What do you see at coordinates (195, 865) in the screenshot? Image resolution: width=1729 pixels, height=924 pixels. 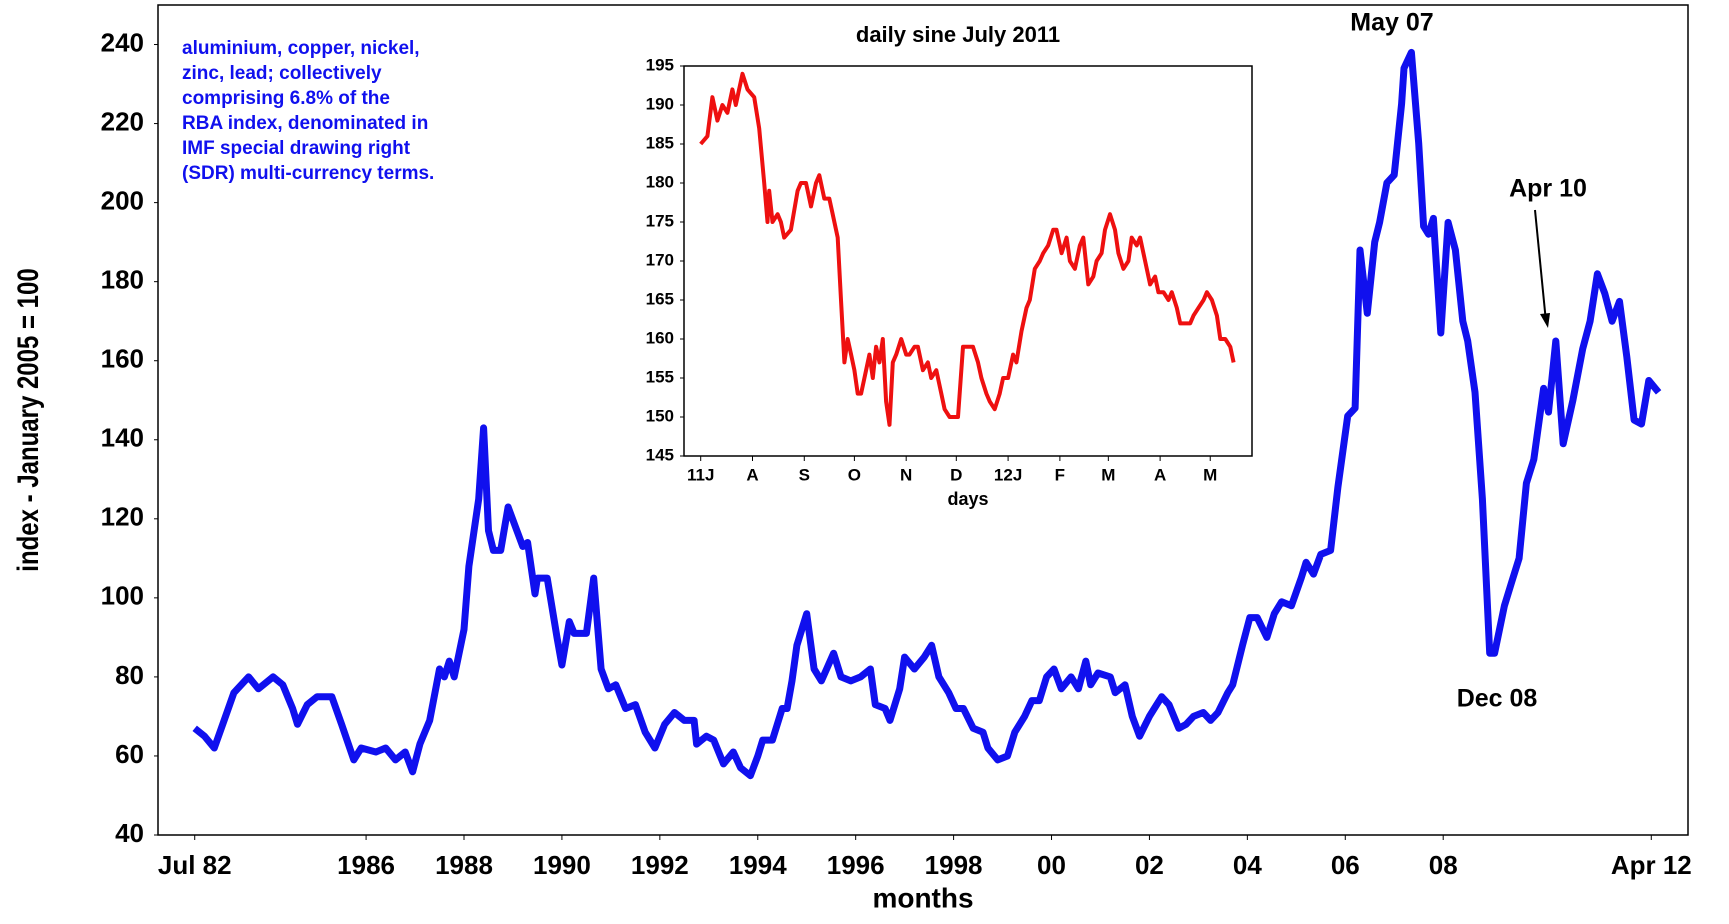 I see `x-tick-label: Jul 82` at bounding box center [195, 865].